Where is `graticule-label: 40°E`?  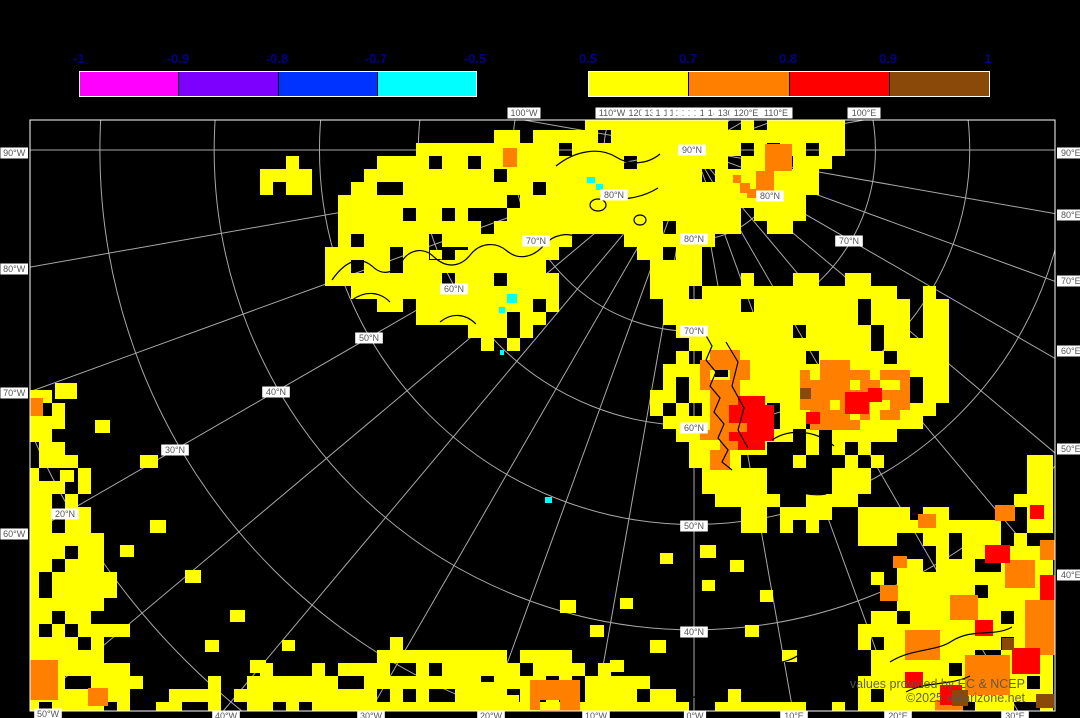 graticule-label: 40°E is located at coordinates (1068, 575).